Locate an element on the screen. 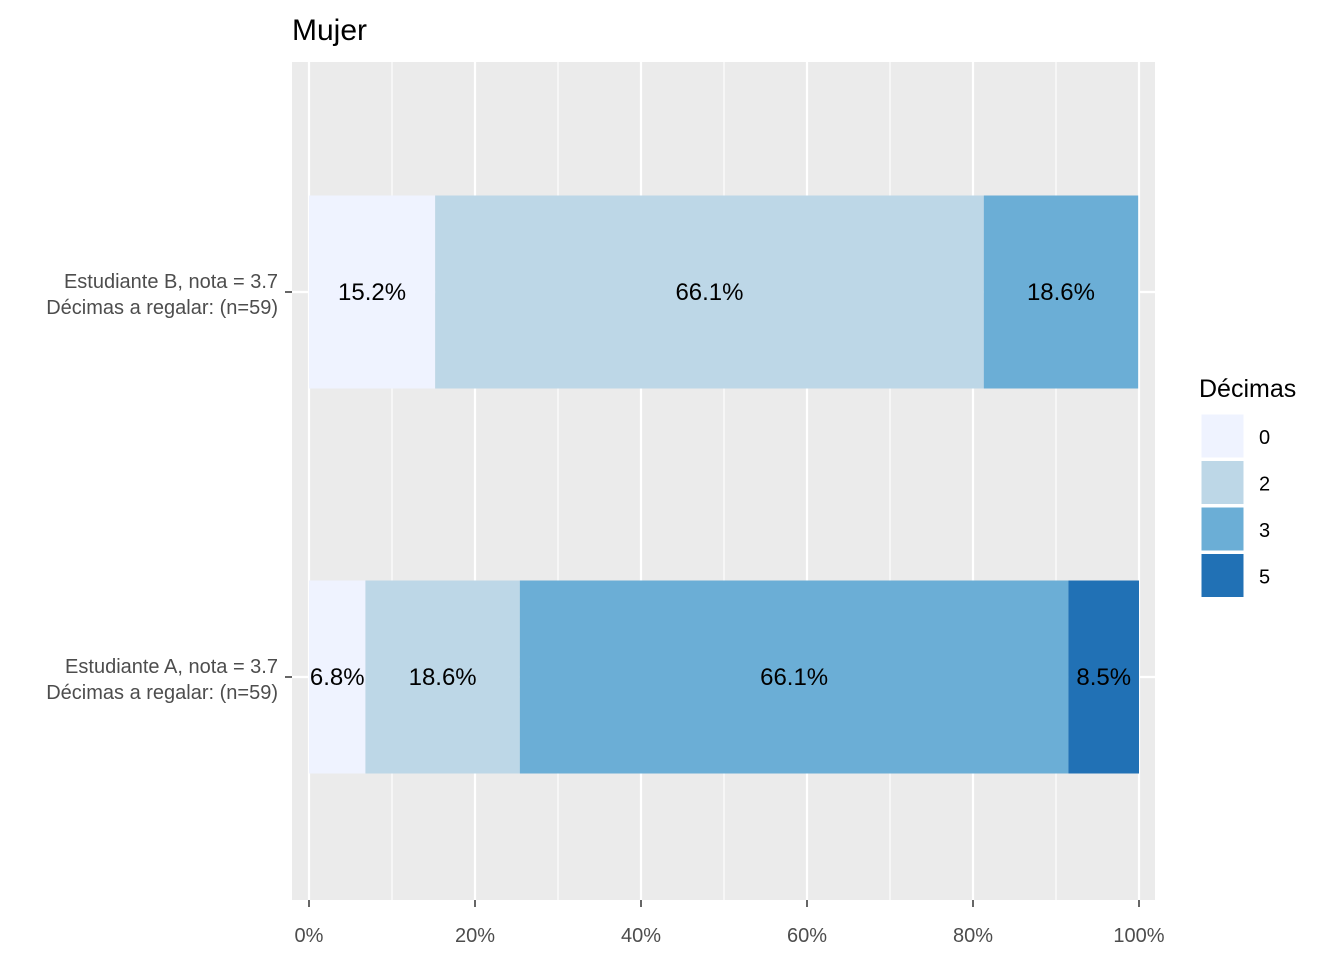 The image size is (1344, 960). x-tick-label: 80% is located at coordinates (973, 936).